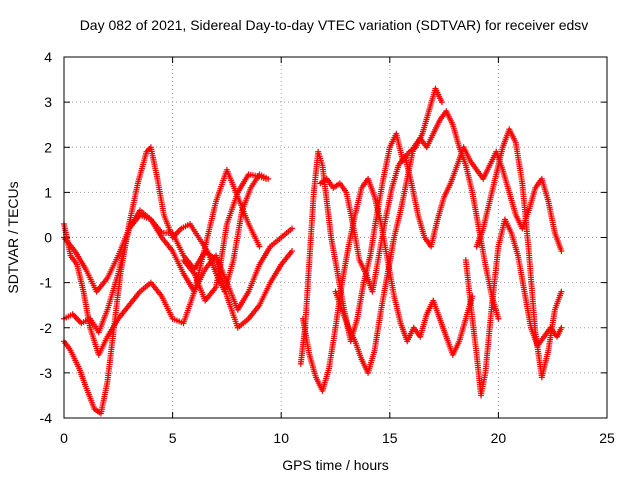 The height and width of the screenshot is (480, 640). Describe the element at coordinates (48, 102) in the screenshot. I see `y-tick-label: 3` at that location.